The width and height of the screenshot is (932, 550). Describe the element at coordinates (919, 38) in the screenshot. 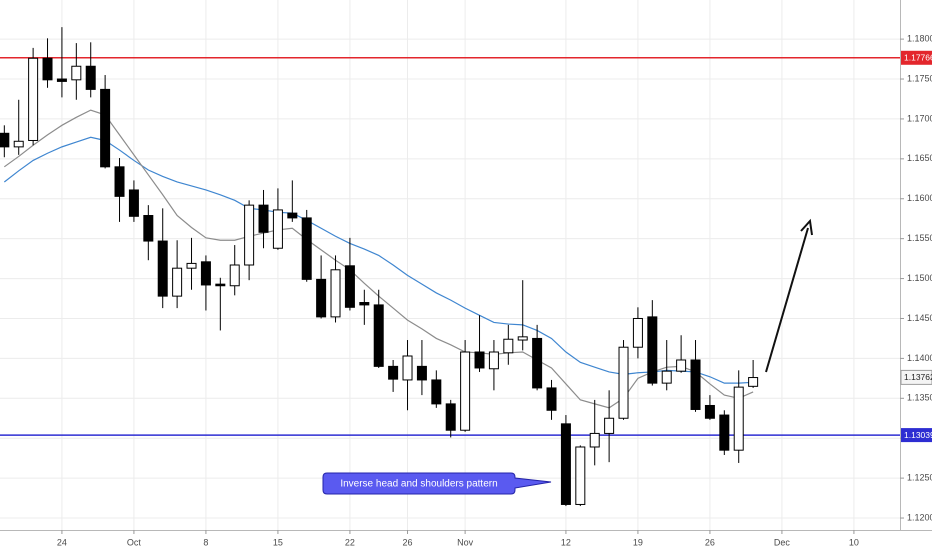

I see `y-tick-label: 1.18000` at that location.